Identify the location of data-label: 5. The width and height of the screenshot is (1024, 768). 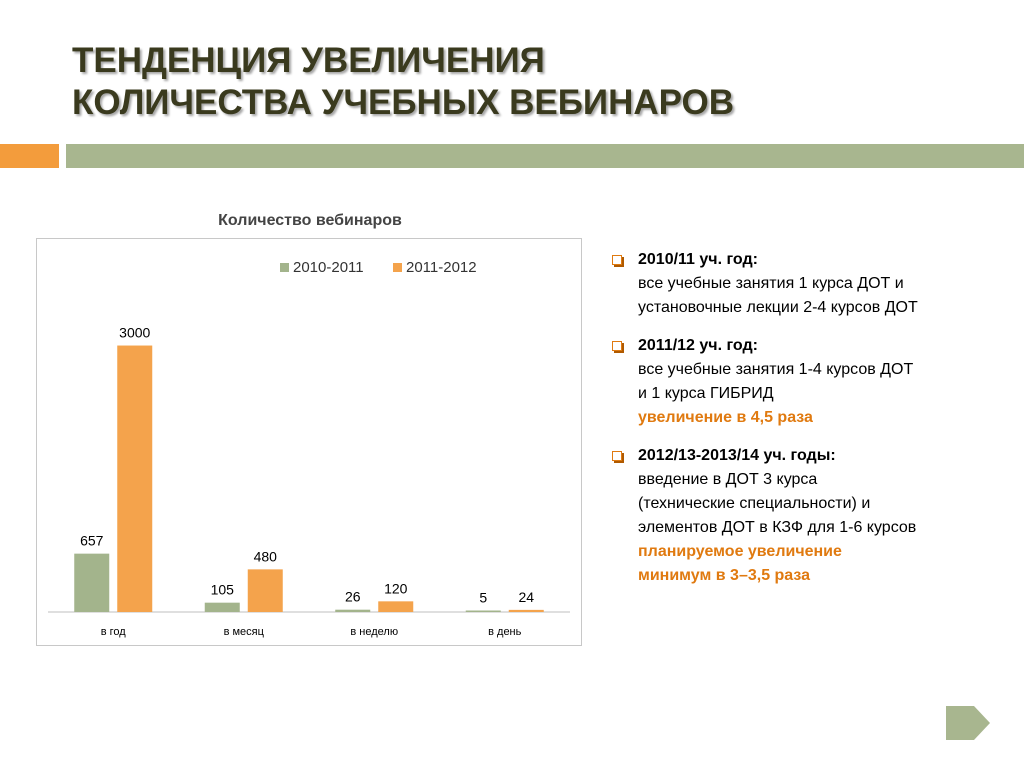
(483, 598).